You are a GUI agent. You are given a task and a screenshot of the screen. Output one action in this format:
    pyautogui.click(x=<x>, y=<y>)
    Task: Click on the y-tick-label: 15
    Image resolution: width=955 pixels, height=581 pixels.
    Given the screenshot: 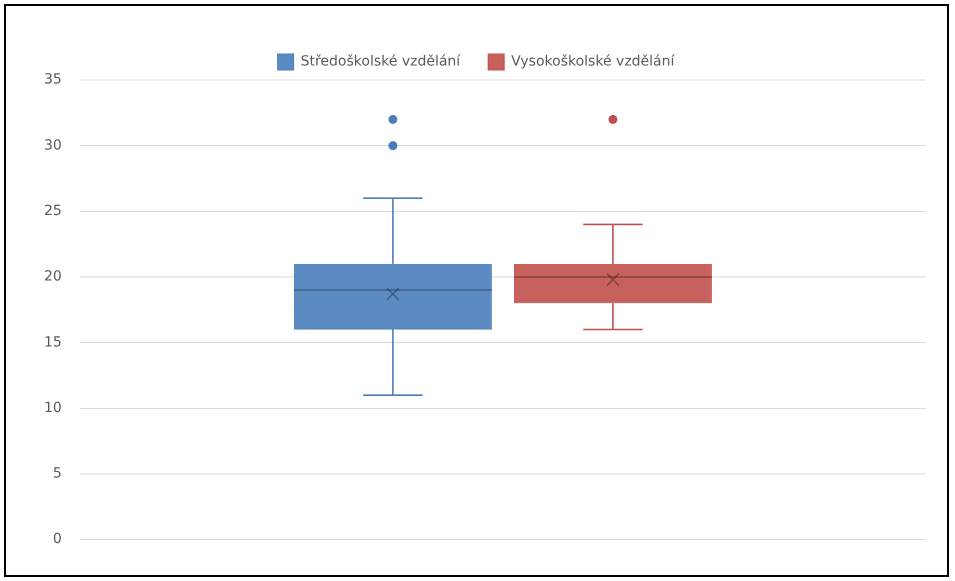 What is the action you would take?
    pyautogui.click(x=53, y=342)
    